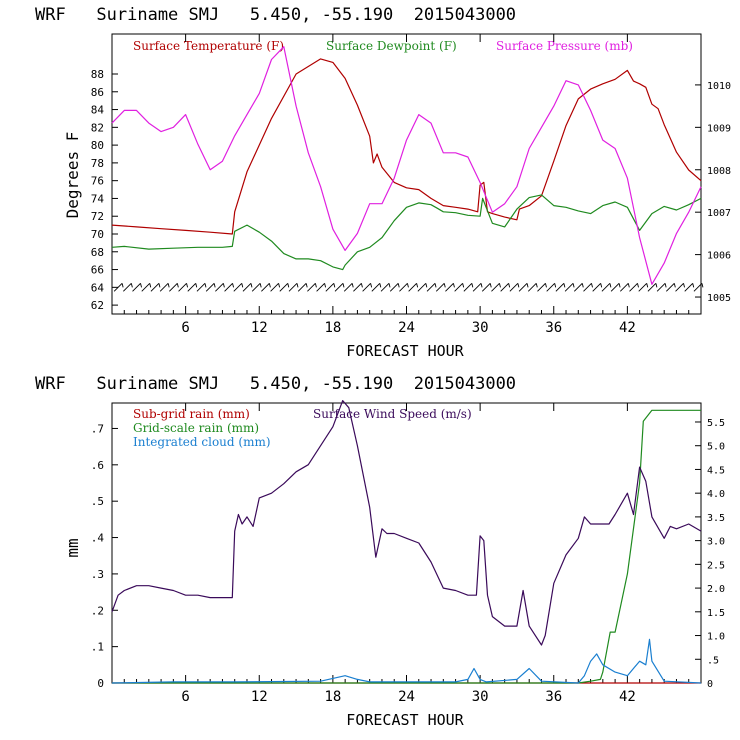  Describe the element at coordinates (97, 145) in the screenshot. I see `y-tick-label: 80` at that location.